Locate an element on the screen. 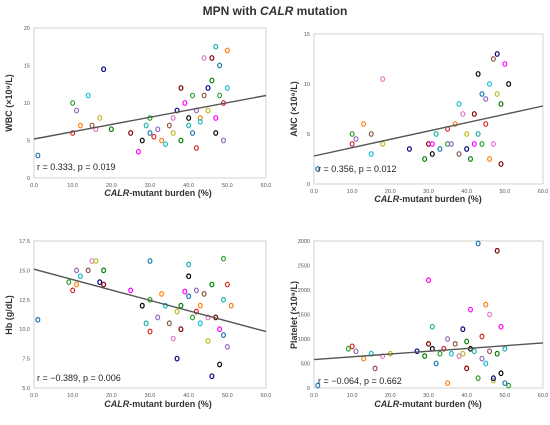  y-tick-label: 12.5 is located at coordinates (24, 301).